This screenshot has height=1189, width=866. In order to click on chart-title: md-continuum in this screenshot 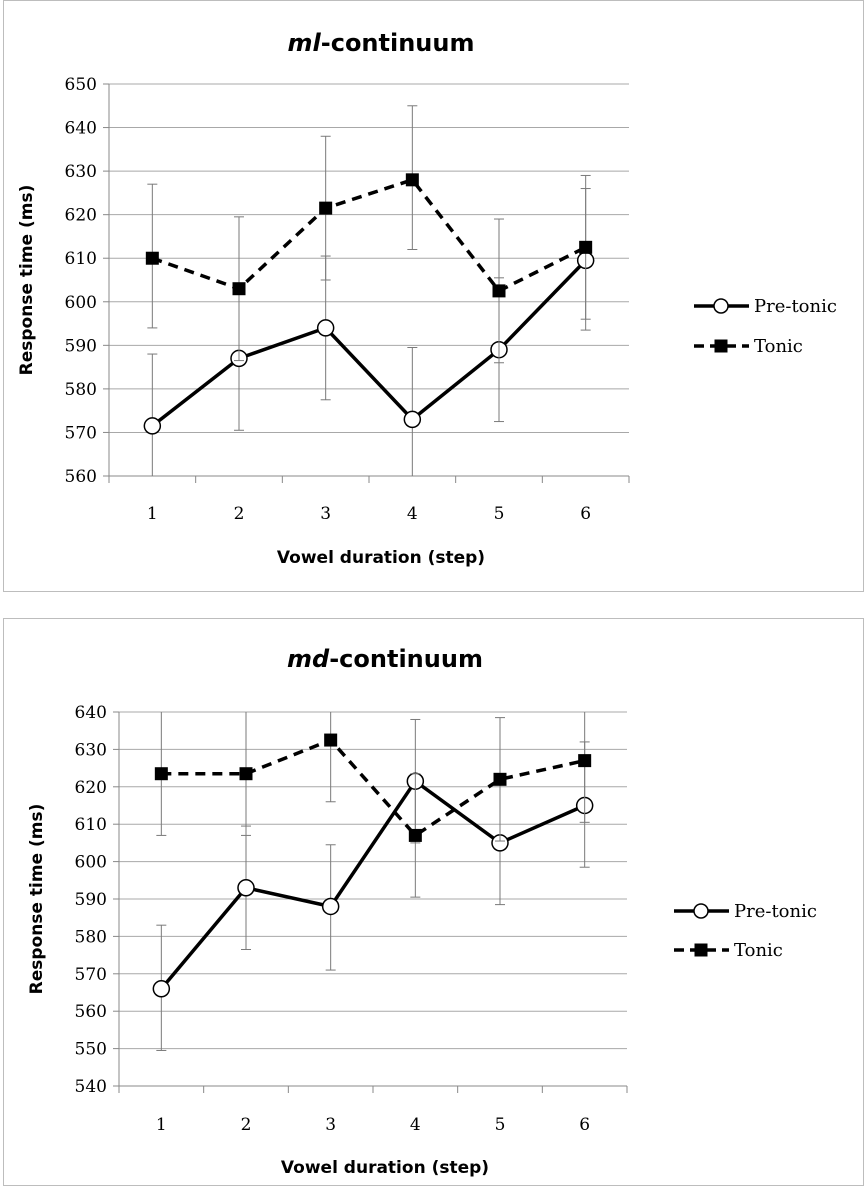, I will do `click(385, 659)`.